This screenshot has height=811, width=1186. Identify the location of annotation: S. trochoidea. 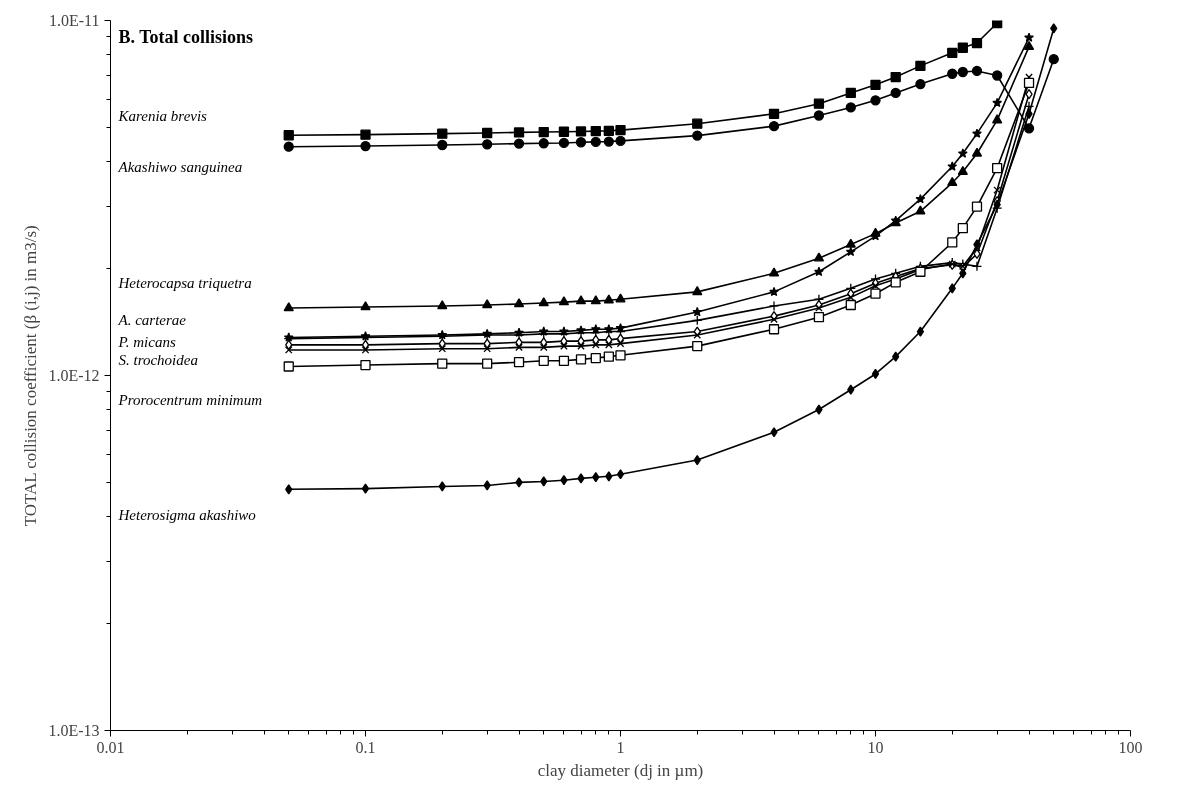
(158, 359).